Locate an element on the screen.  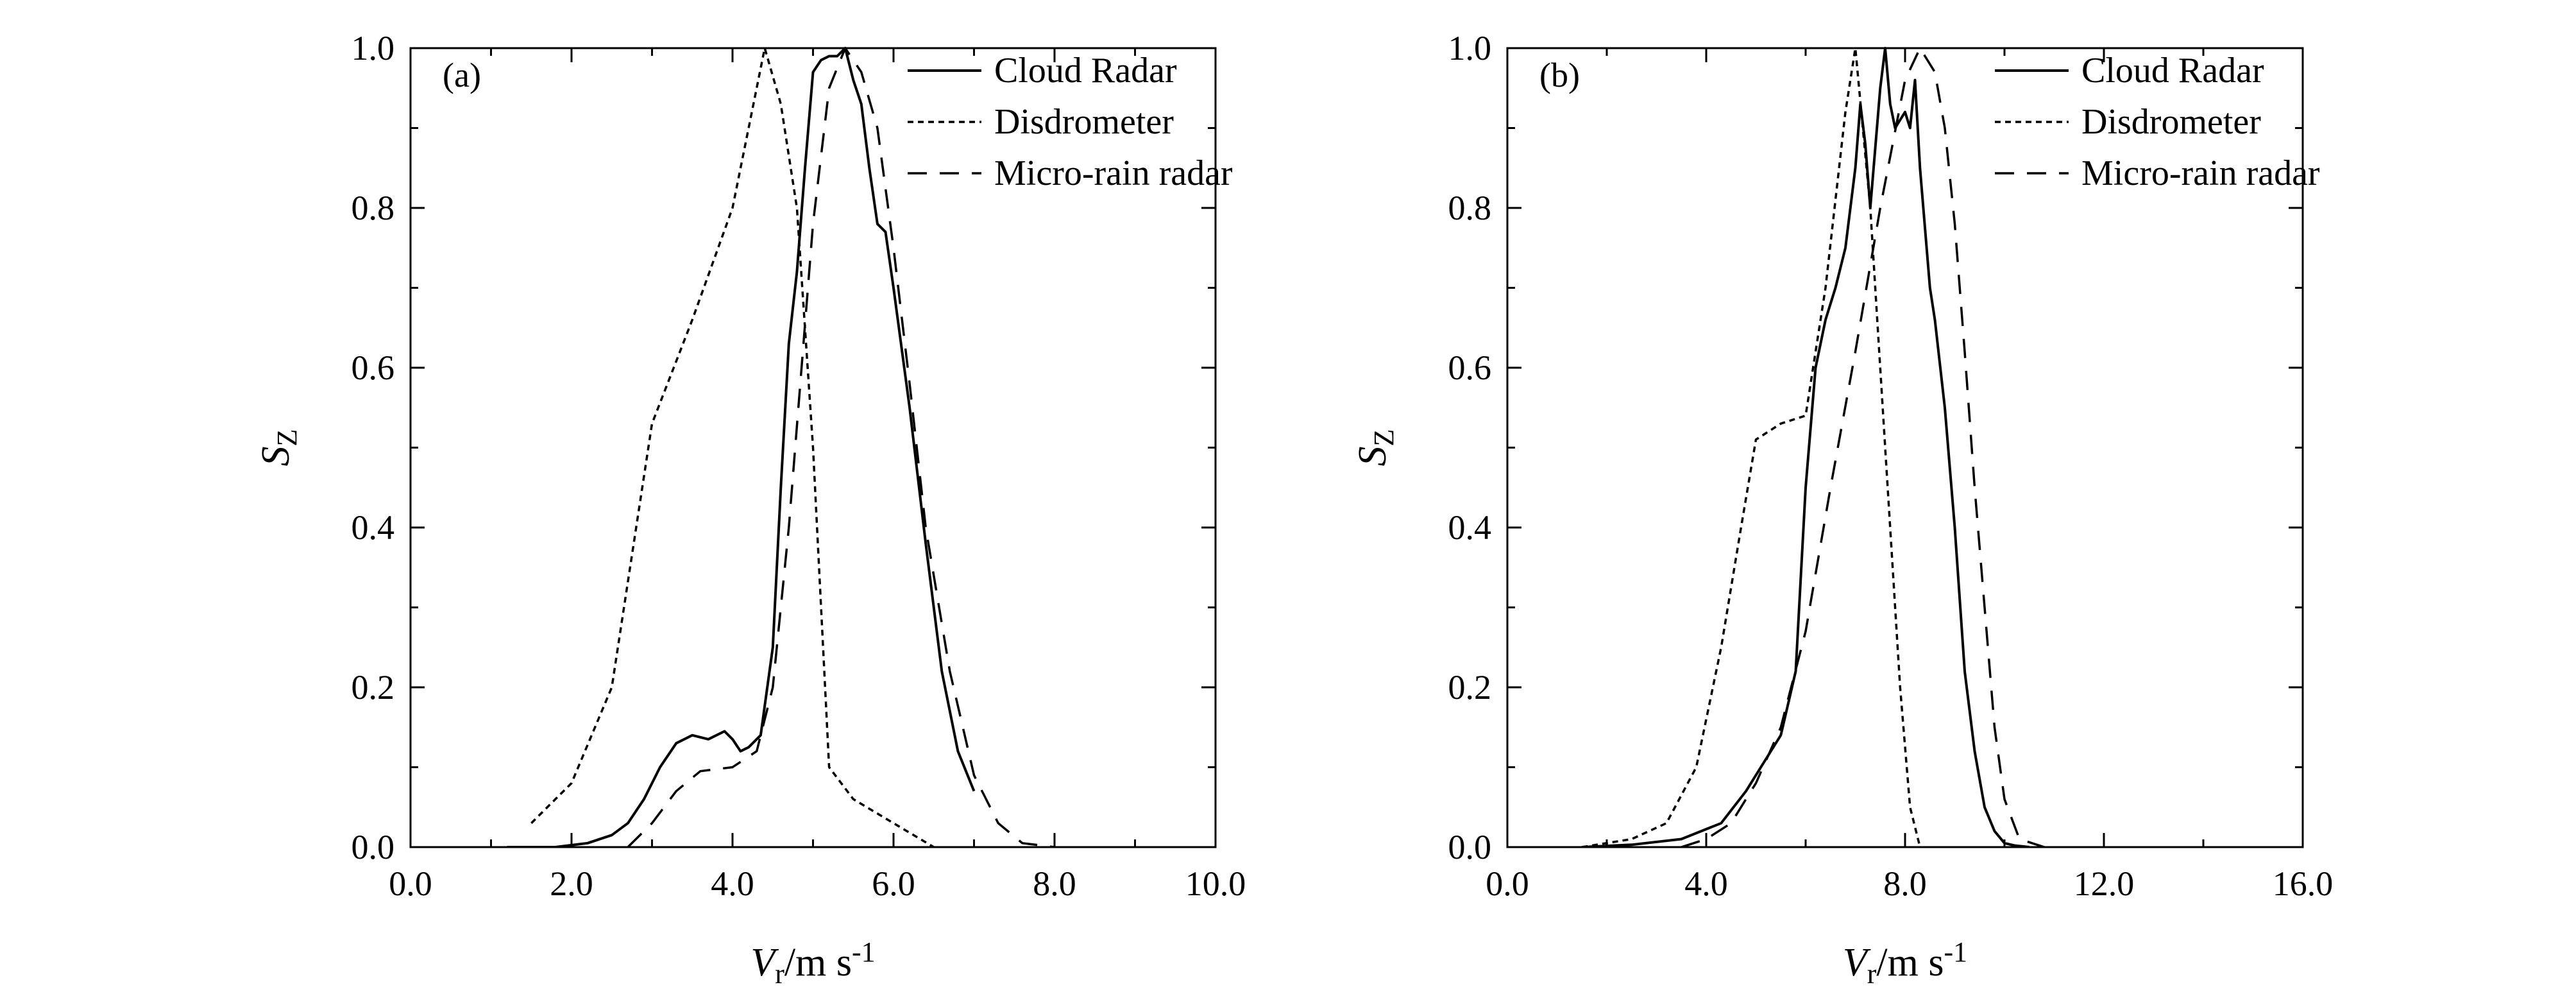
panel-label: (b) is located at coordinates (1559, 75).